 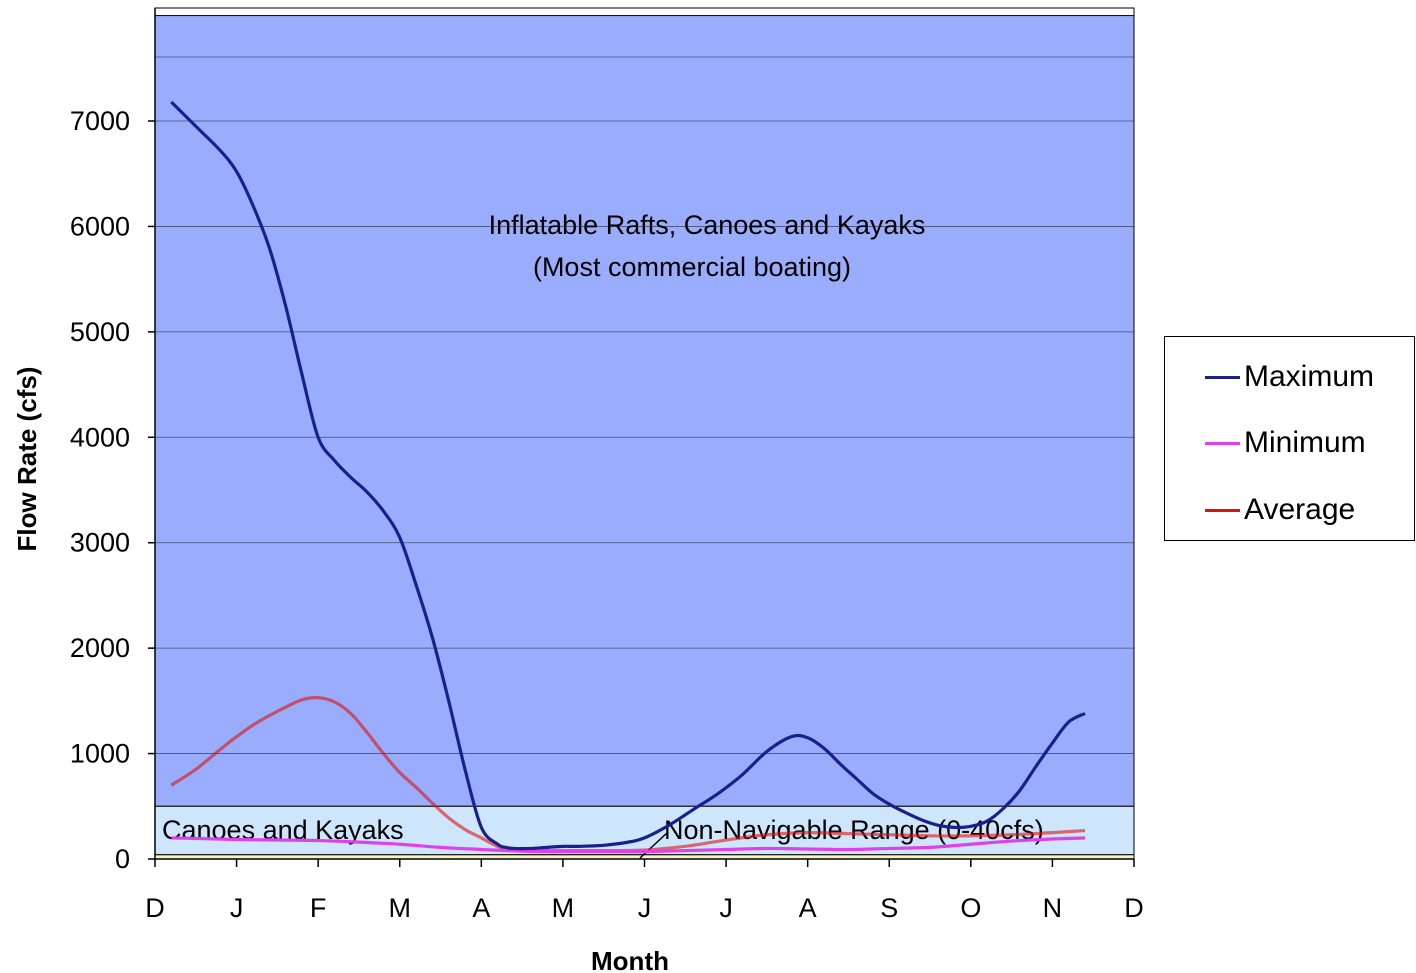 What do you see at coordinates (628, 845) in the screenshot?
I see `series-line-minimum` at bounding box center [628, 845].